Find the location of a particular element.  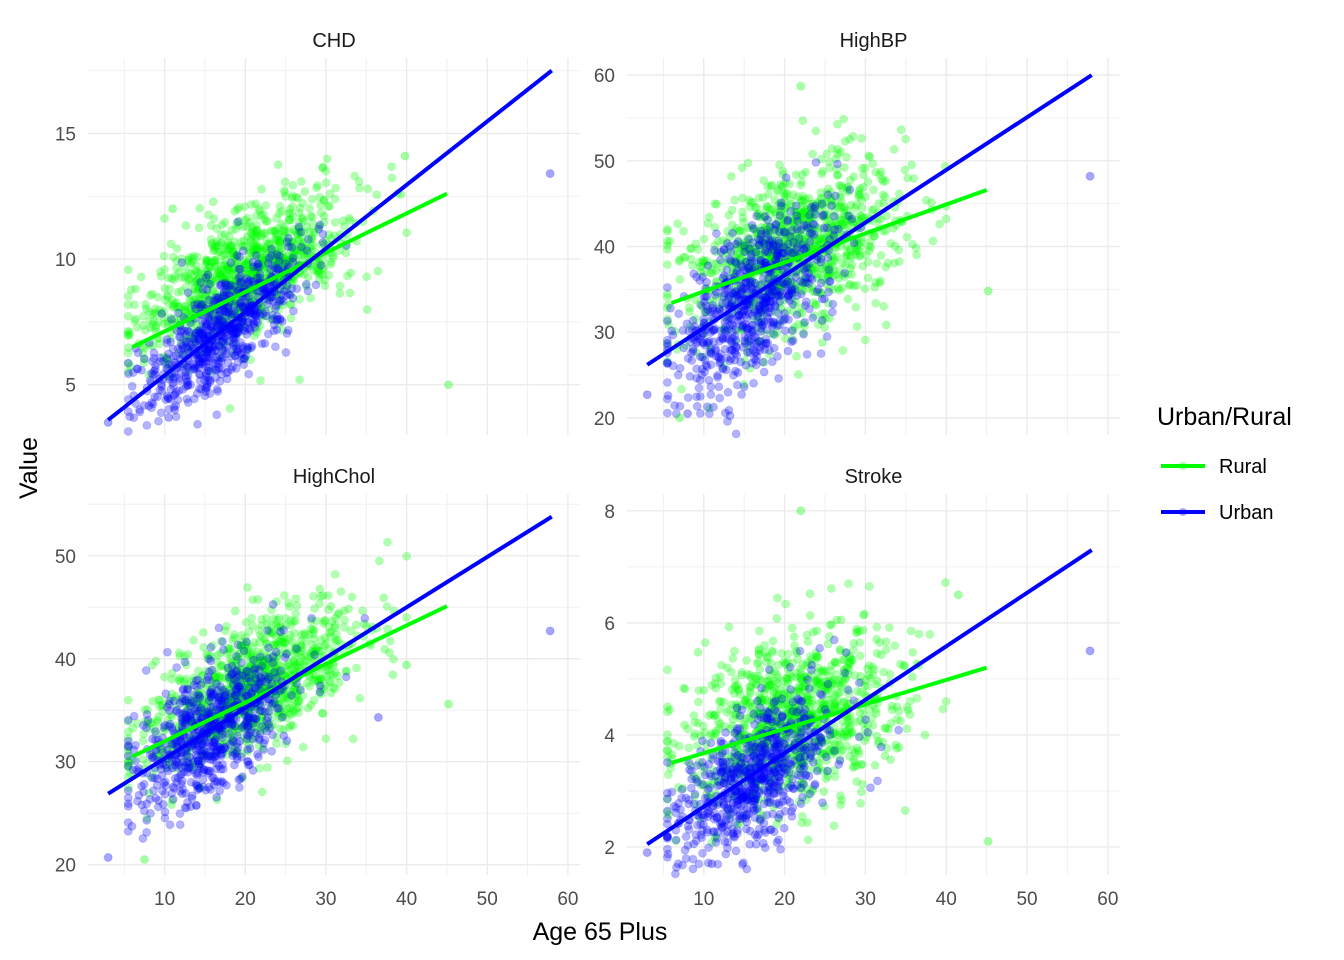

y-tick-label: 10 is located at coordinates (65, 260).